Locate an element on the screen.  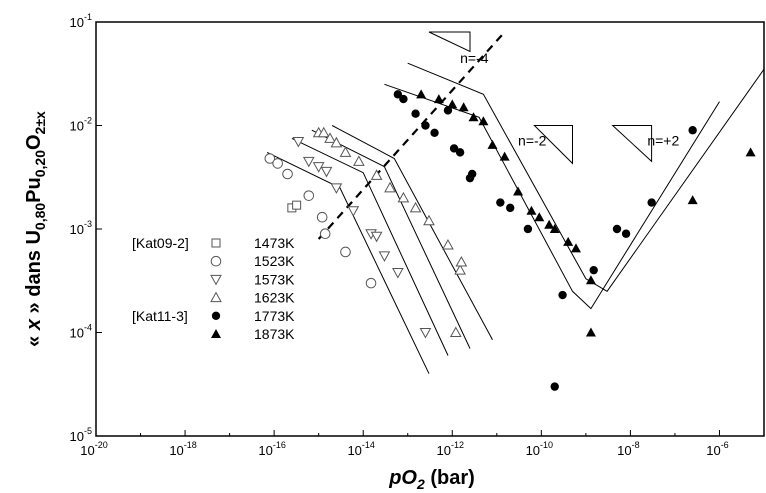
y-axis-ticks: 10⁻¹ 10⁻² 10⁻³ 10⁻⁴ 10⁻⁵ is located at coordinates (86, 228).